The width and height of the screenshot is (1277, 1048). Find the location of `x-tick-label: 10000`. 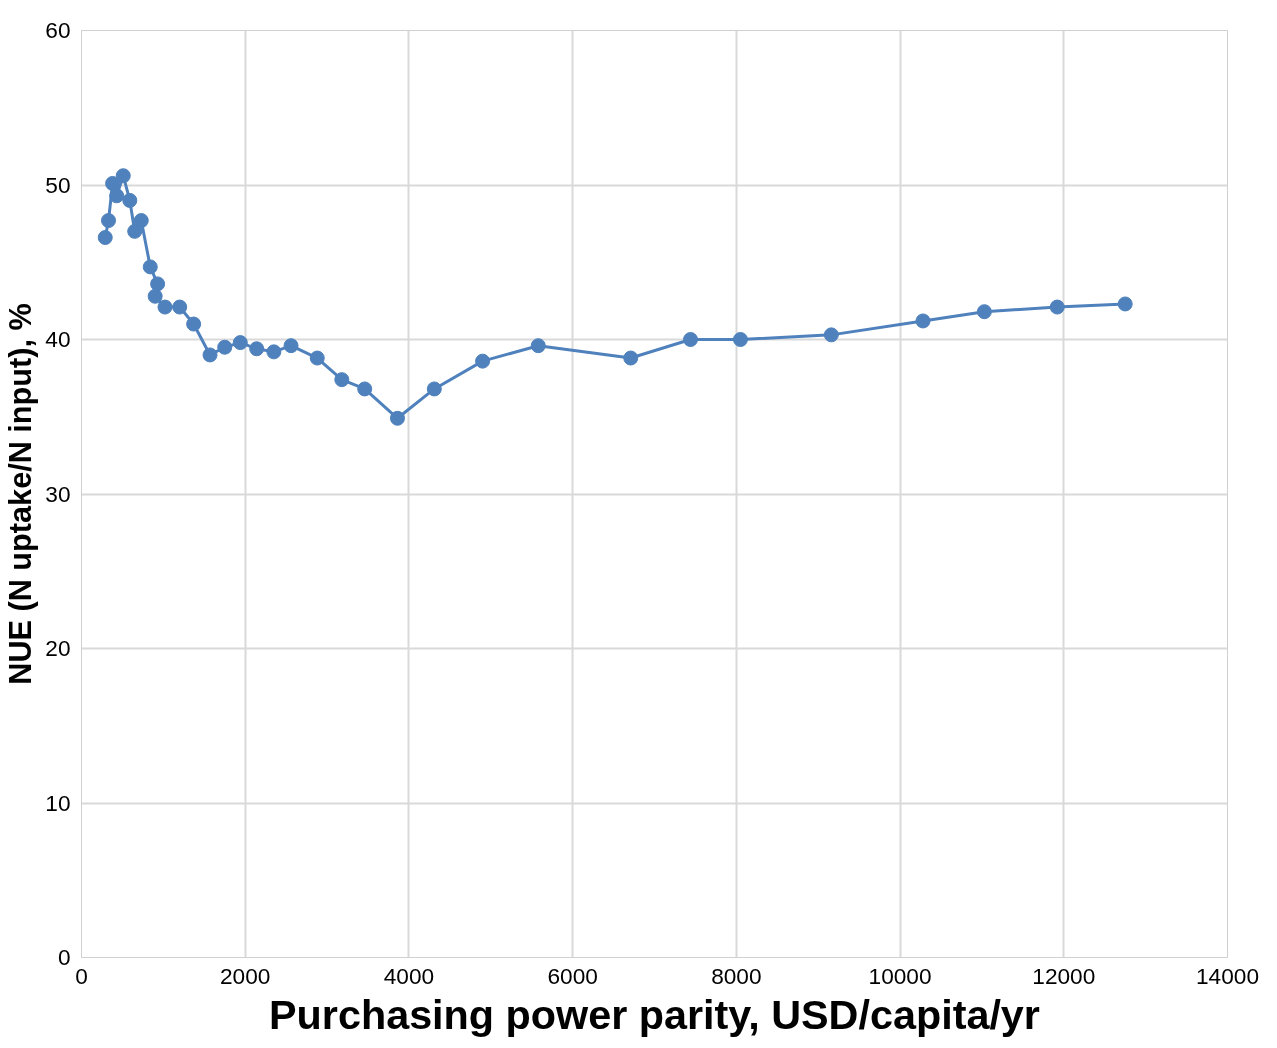

x-tick-label: 10000 is located at coordinates (900, 975).